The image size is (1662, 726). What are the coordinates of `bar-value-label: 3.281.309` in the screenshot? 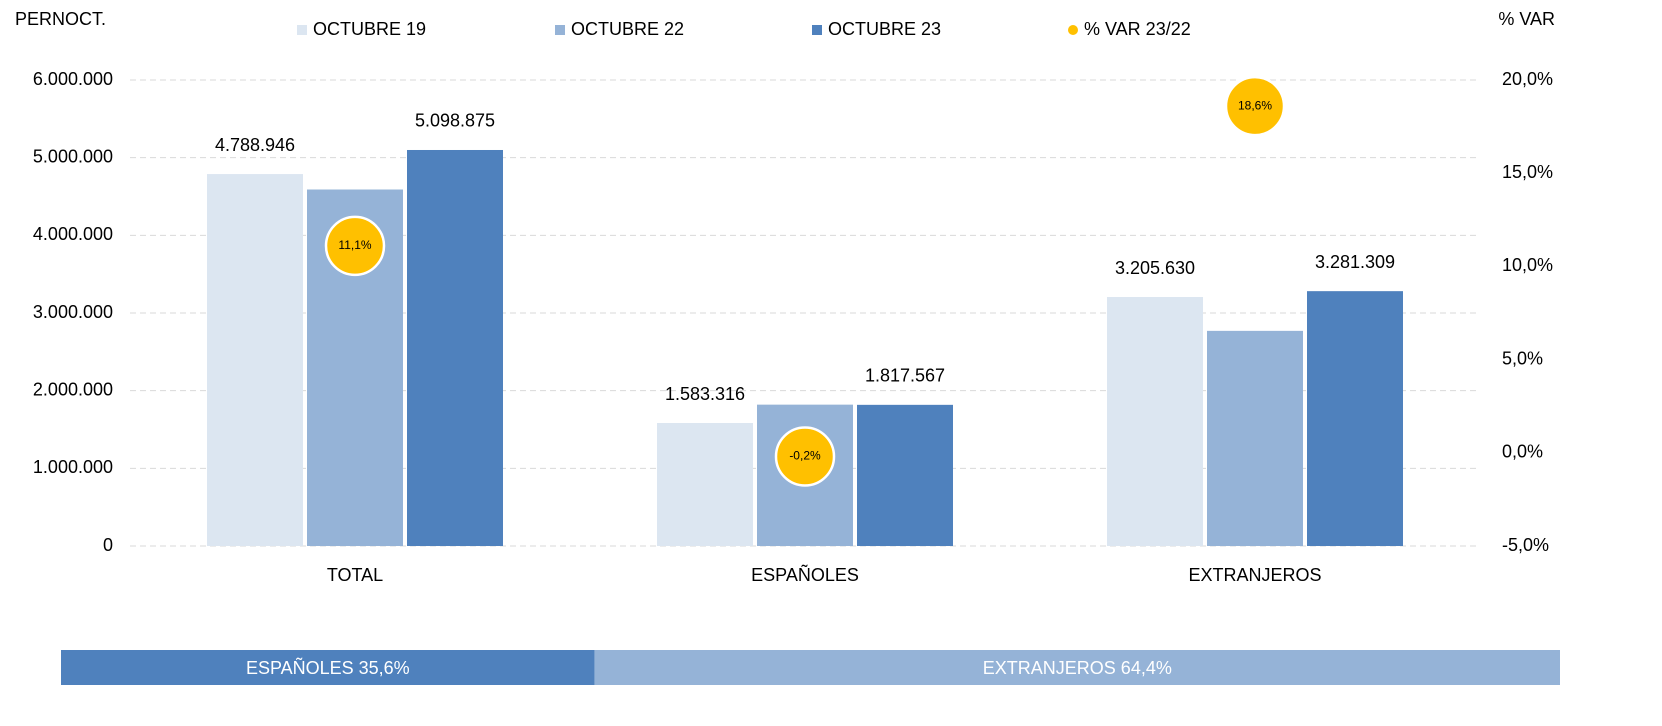 It's located at (1355, 262).